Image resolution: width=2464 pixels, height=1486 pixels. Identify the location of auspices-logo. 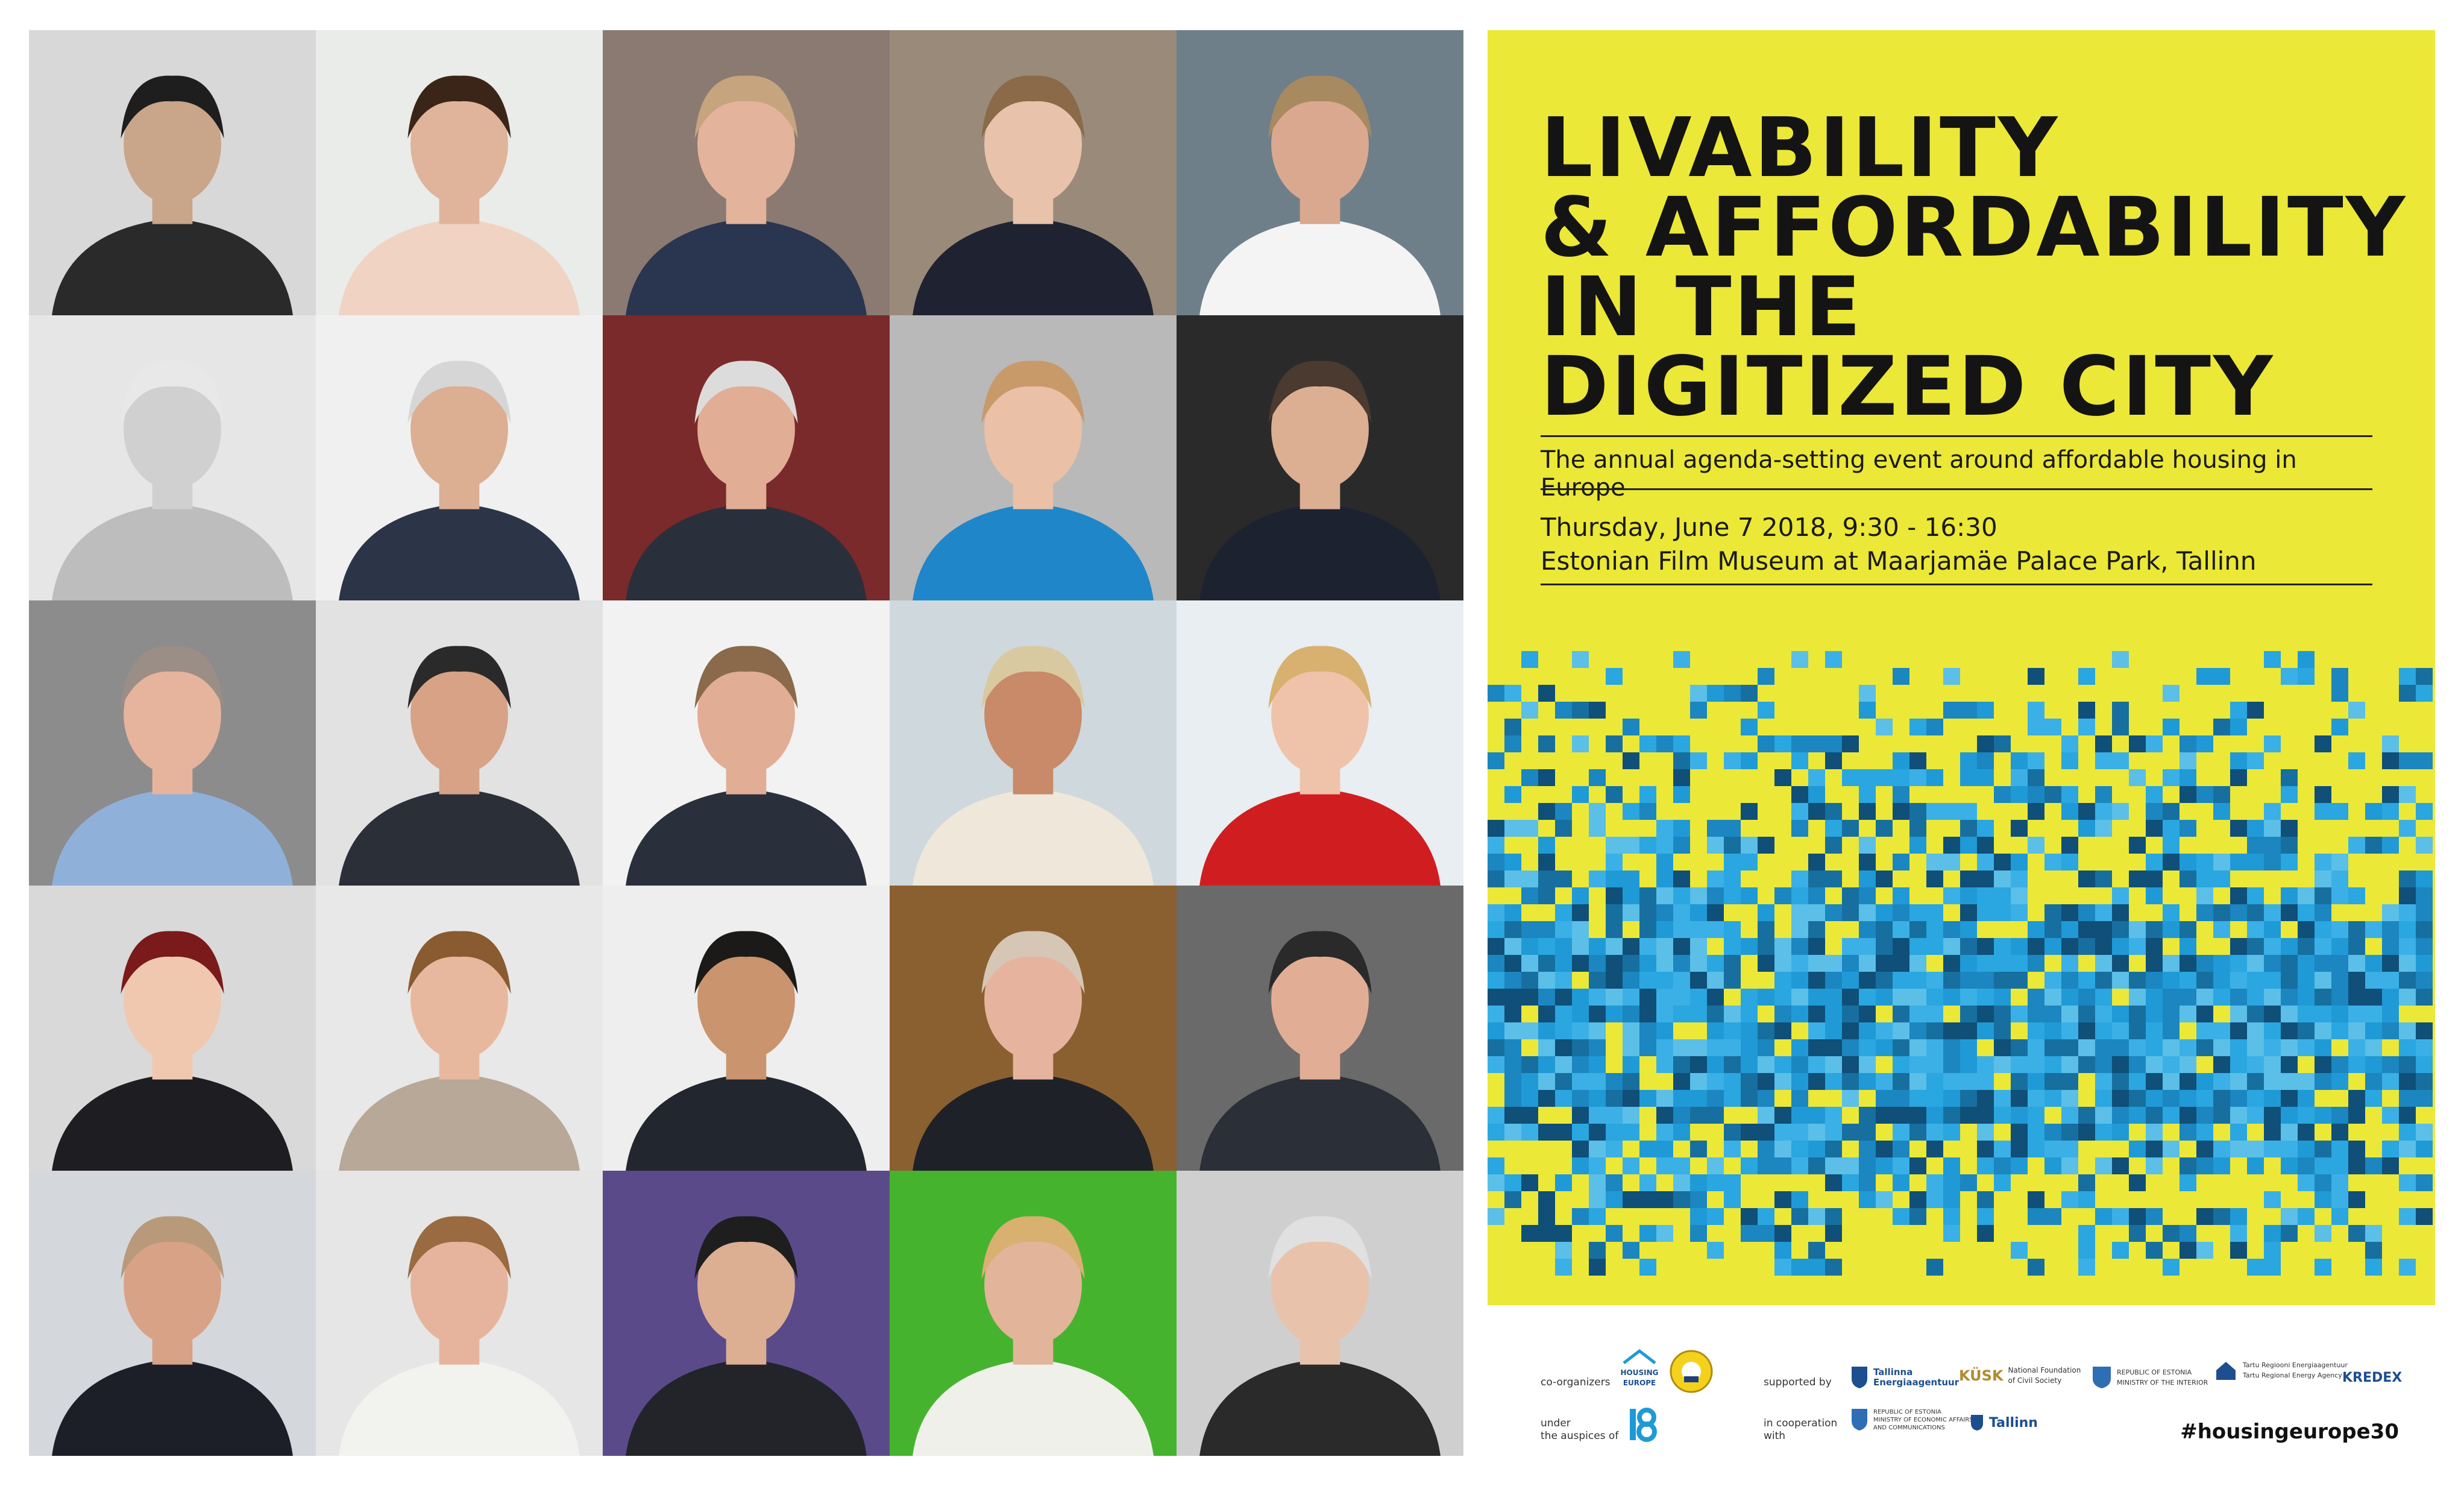
(1636, 1425).